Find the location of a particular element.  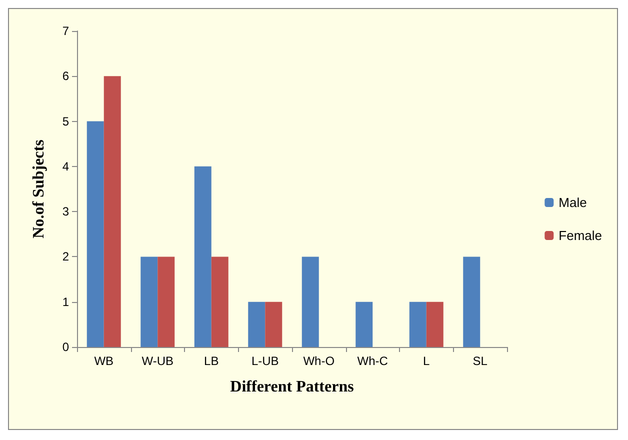

y-tick-label: 3 is located at coordinates (66, 211).